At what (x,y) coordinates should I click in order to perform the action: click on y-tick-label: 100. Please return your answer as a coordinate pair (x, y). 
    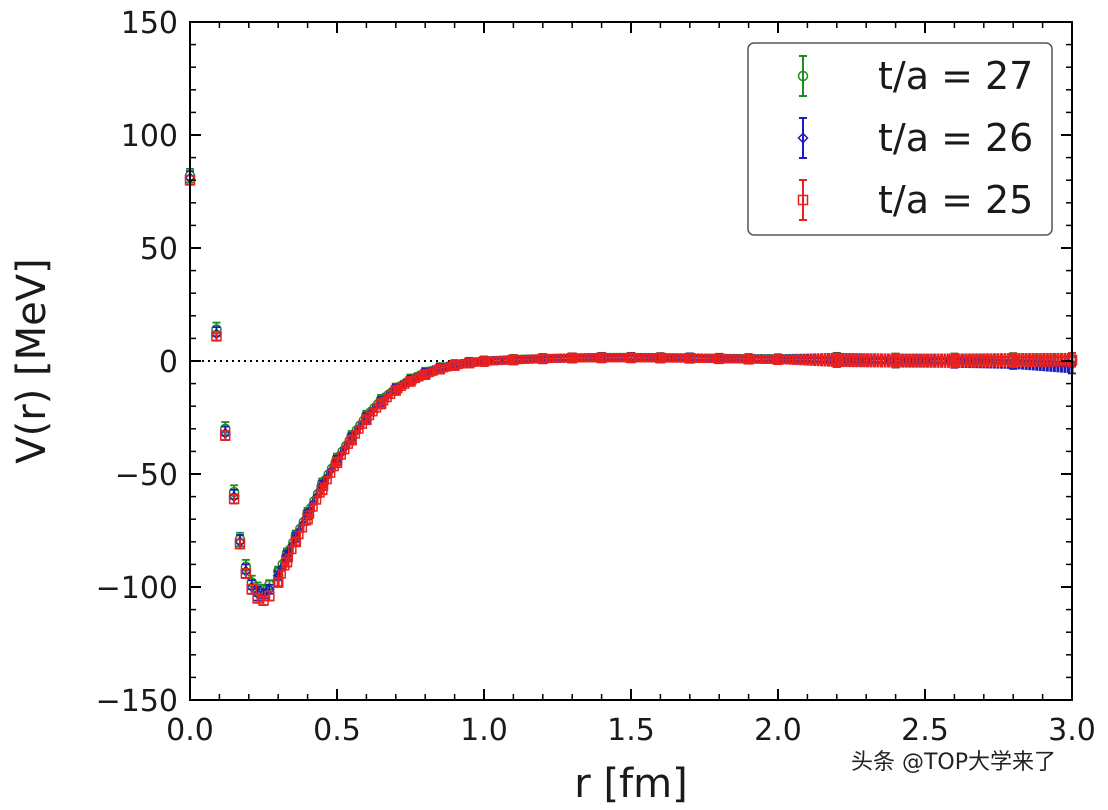
    Looking at the image, I should click on (149, 136).